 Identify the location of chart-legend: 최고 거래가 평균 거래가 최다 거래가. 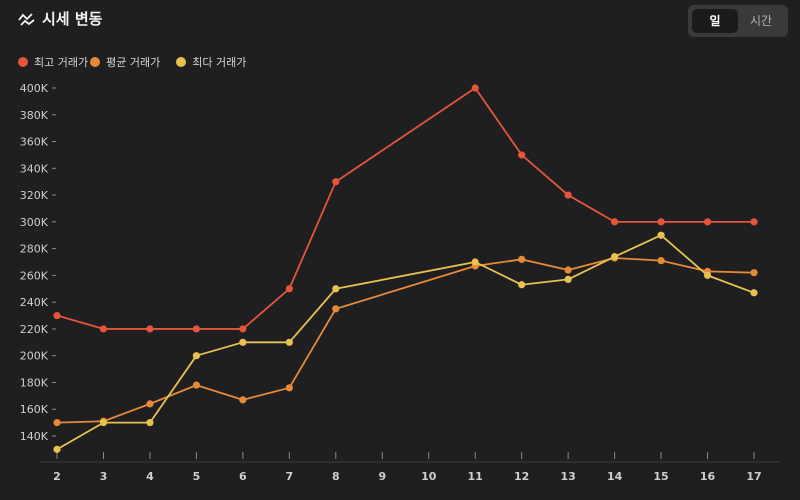
(133, 62).